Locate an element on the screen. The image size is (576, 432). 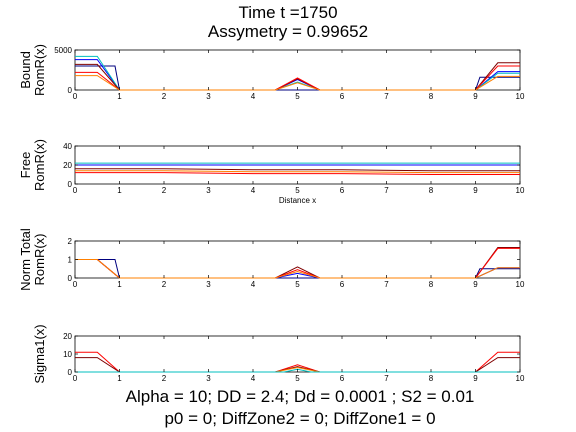
y-axis-label: Norm Total is located at coordinates (25, 259).